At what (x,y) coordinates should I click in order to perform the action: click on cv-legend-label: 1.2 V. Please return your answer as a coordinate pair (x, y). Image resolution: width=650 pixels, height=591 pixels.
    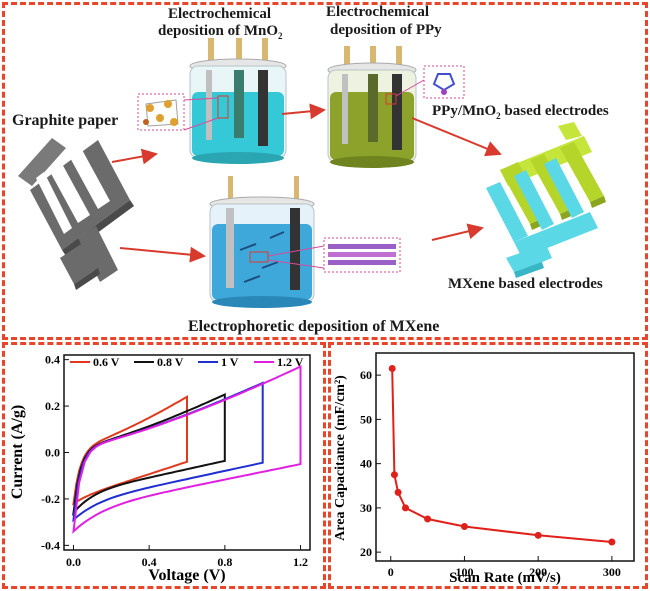
    Looking at the image, I should click on (290, 362).